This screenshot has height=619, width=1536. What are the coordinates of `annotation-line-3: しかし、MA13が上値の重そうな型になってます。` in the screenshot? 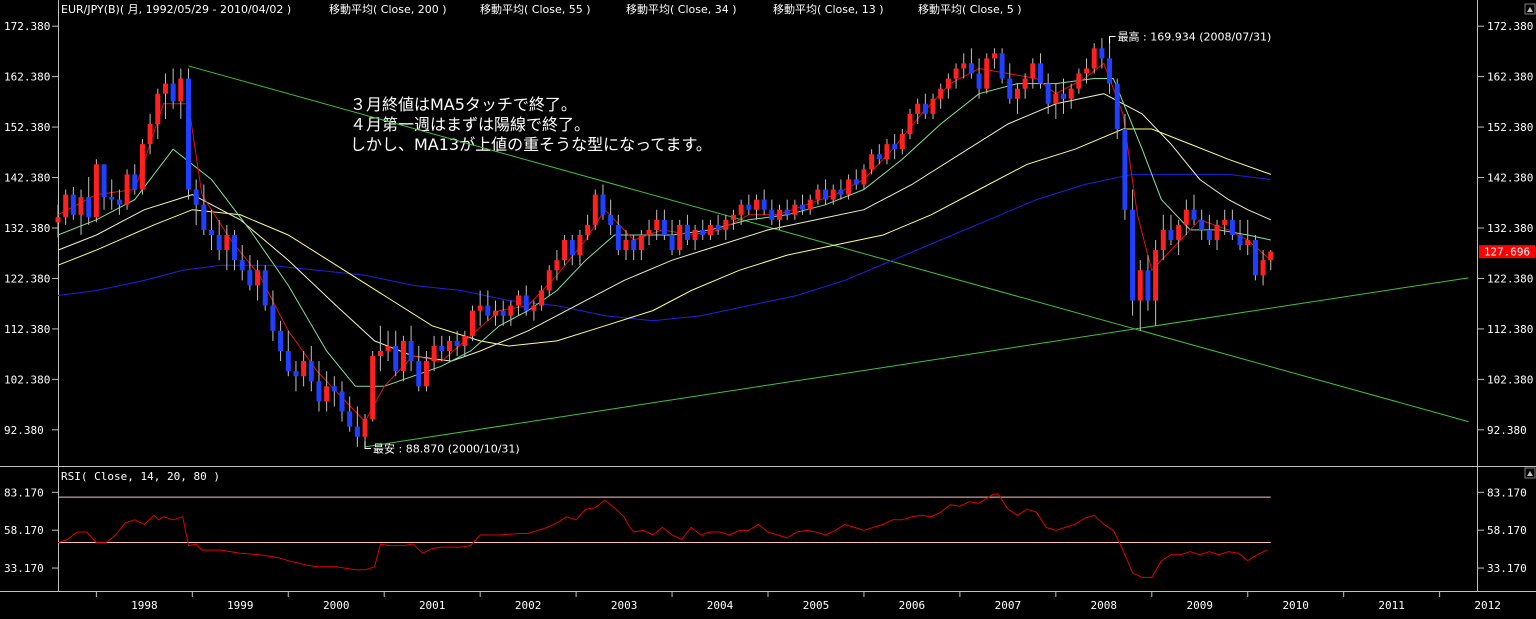 It's located at (531, 144).